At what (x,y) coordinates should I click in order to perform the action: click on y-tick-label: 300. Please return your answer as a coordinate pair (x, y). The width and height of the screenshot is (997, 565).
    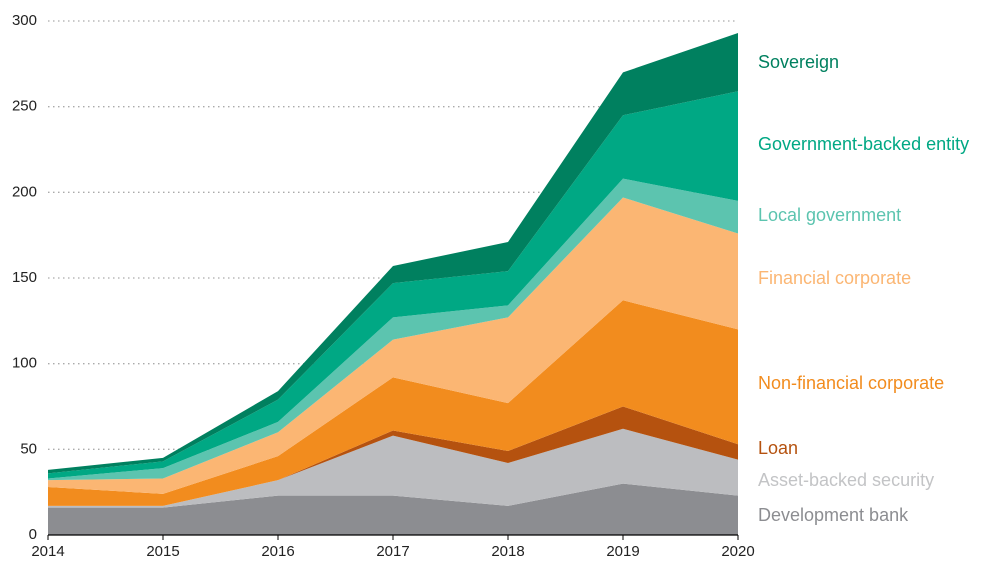
    Looking at the image, I should click on (24, 20).